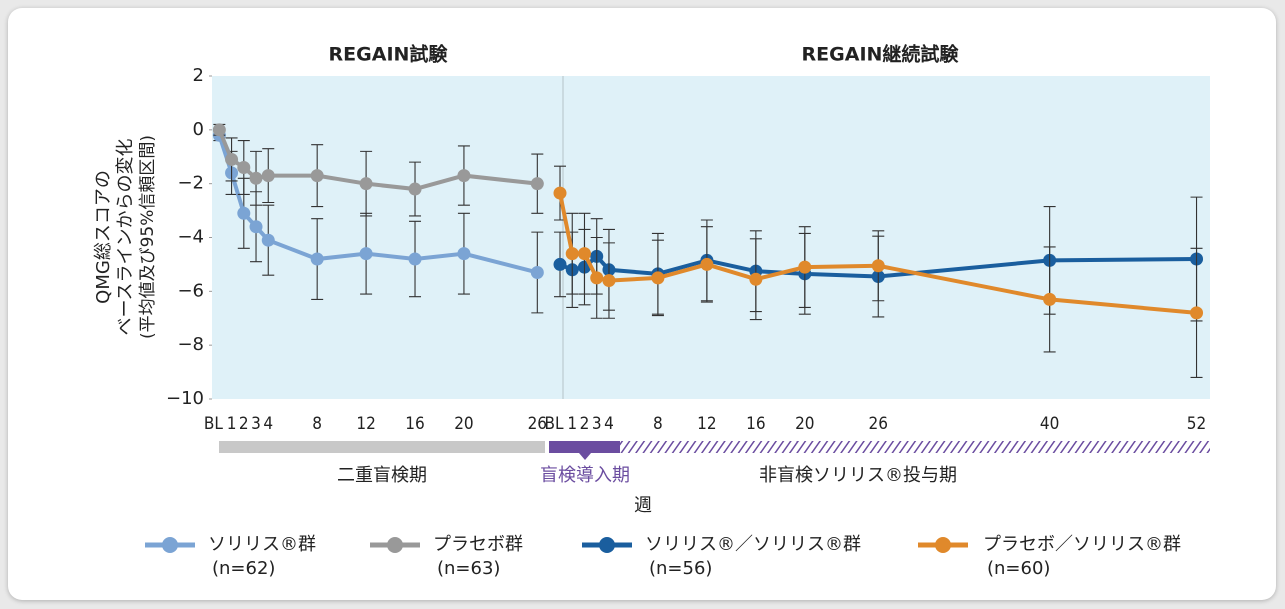  Describe the element at coordinates (1082, 544) in the screenshot. I see `legend-label: プラセボ／ソリリス®群` at that location.